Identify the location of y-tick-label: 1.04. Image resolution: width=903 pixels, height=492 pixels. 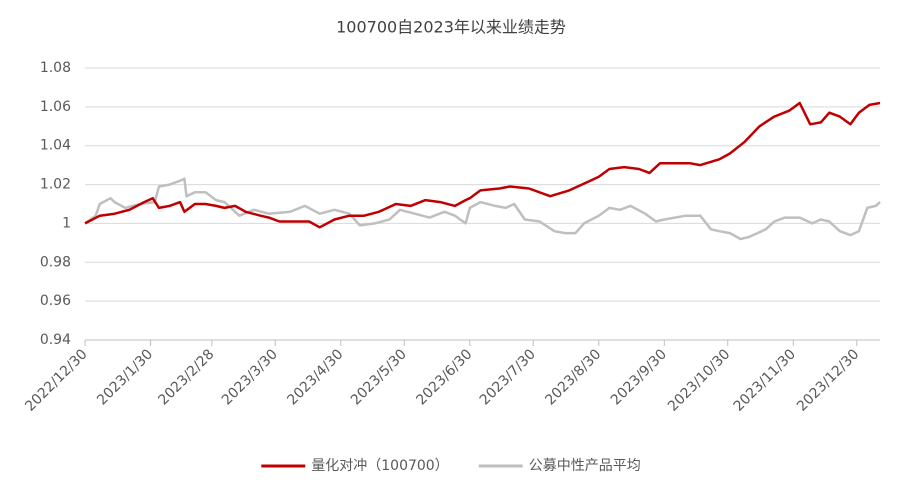
(55, 146).